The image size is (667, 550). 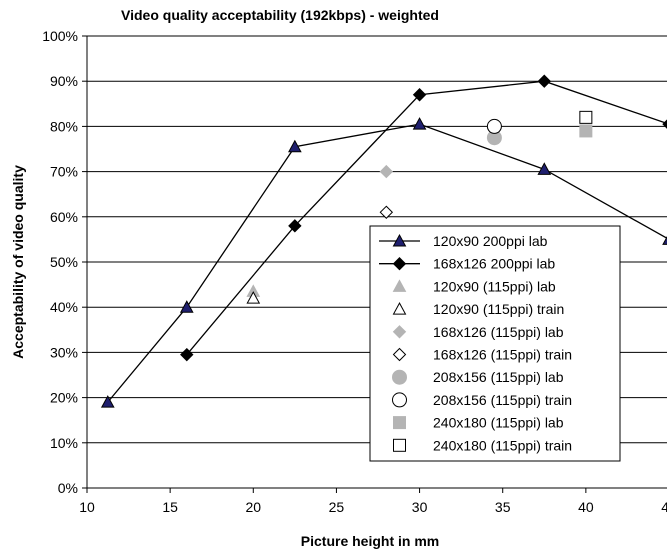 I want to click on legend-label: 120x90 (115ppi) lab, so click(x=494, y=286).